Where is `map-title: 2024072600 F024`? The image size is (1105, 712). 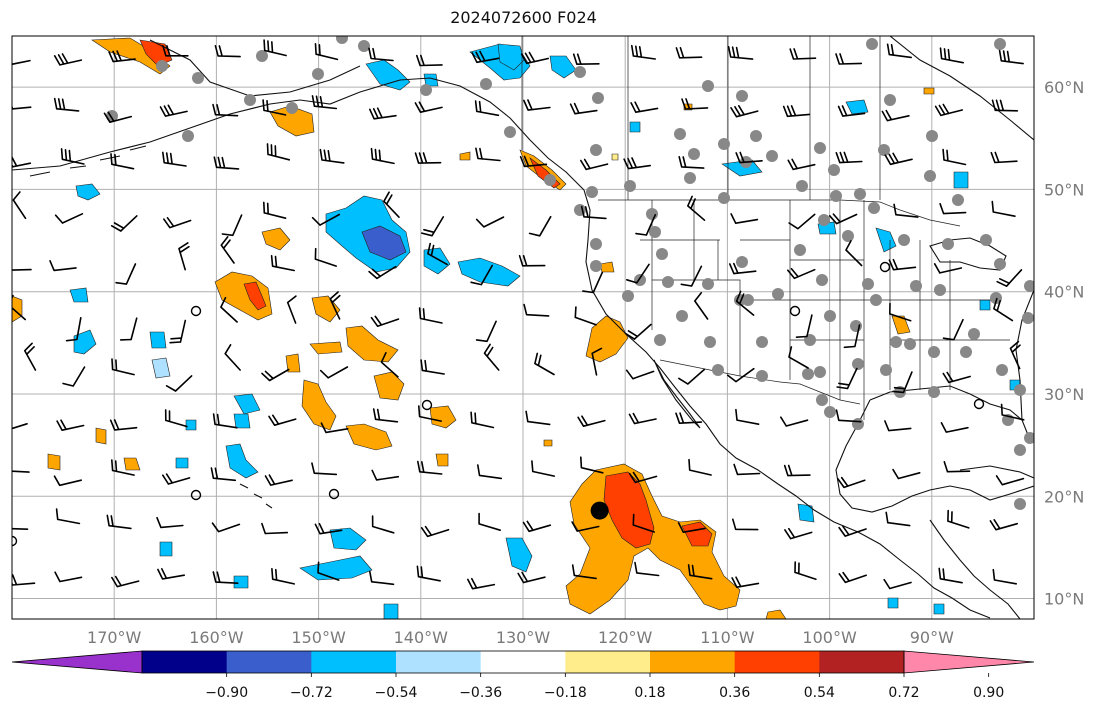 map-title: 2024072600 F024 is located at coordinates (523, 17).